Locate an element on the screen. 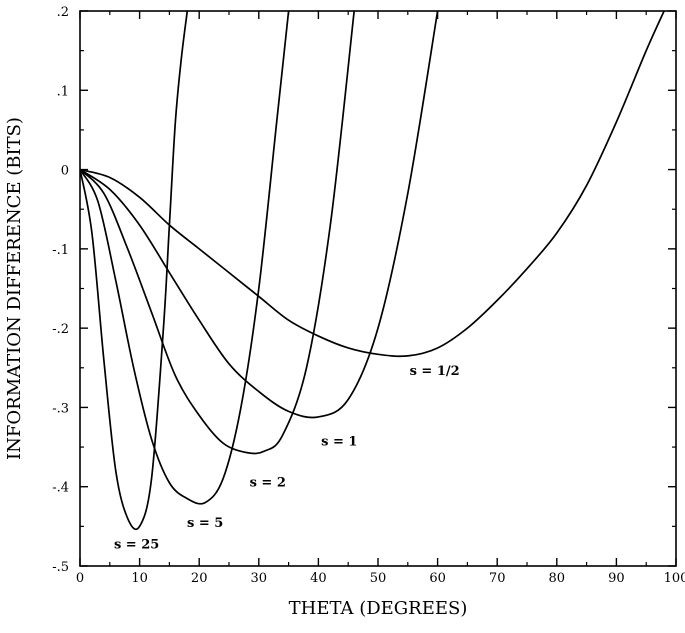 The width and height of the screenshot is (685, 633). y-tick-label: -.4 is located at coordinates (60, 488).